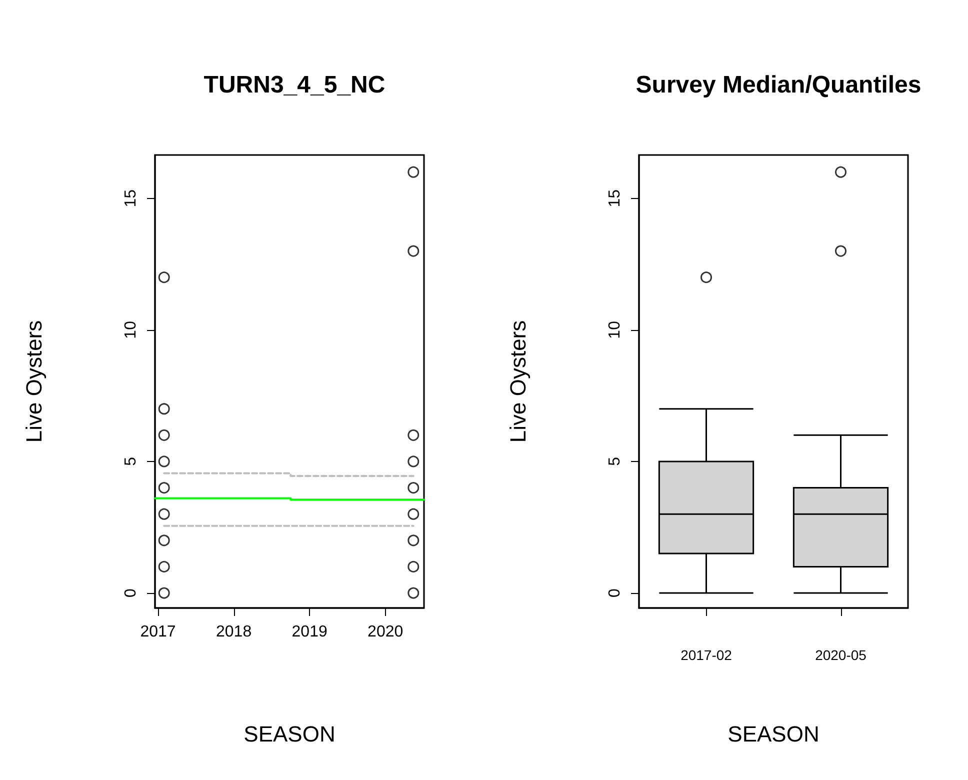 This screenshot has width=968, height=780. I want to click on x-tick-label: 2020, so click(386, 632).